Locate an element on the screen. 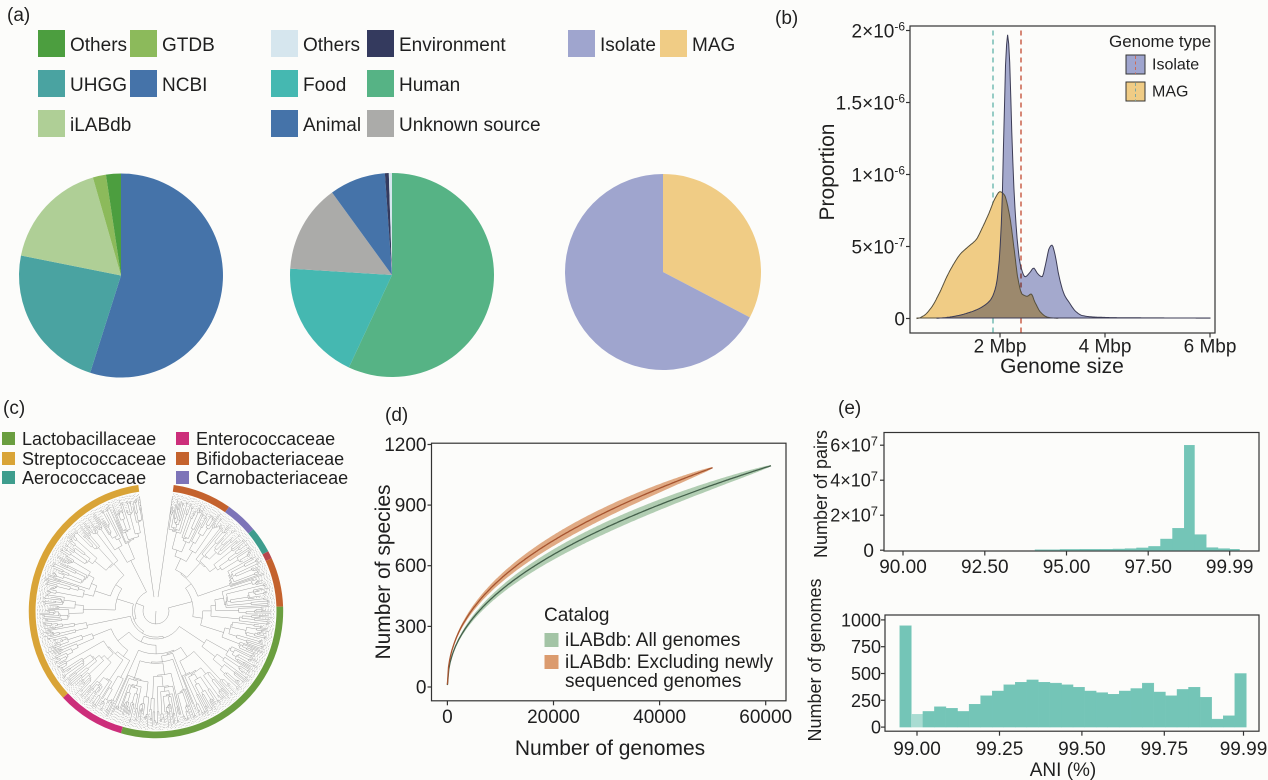 Image resolution: width=1268 pixels, height=780 pixels. svg-text: 4 Mbp is located at coordinates (1105, 347).